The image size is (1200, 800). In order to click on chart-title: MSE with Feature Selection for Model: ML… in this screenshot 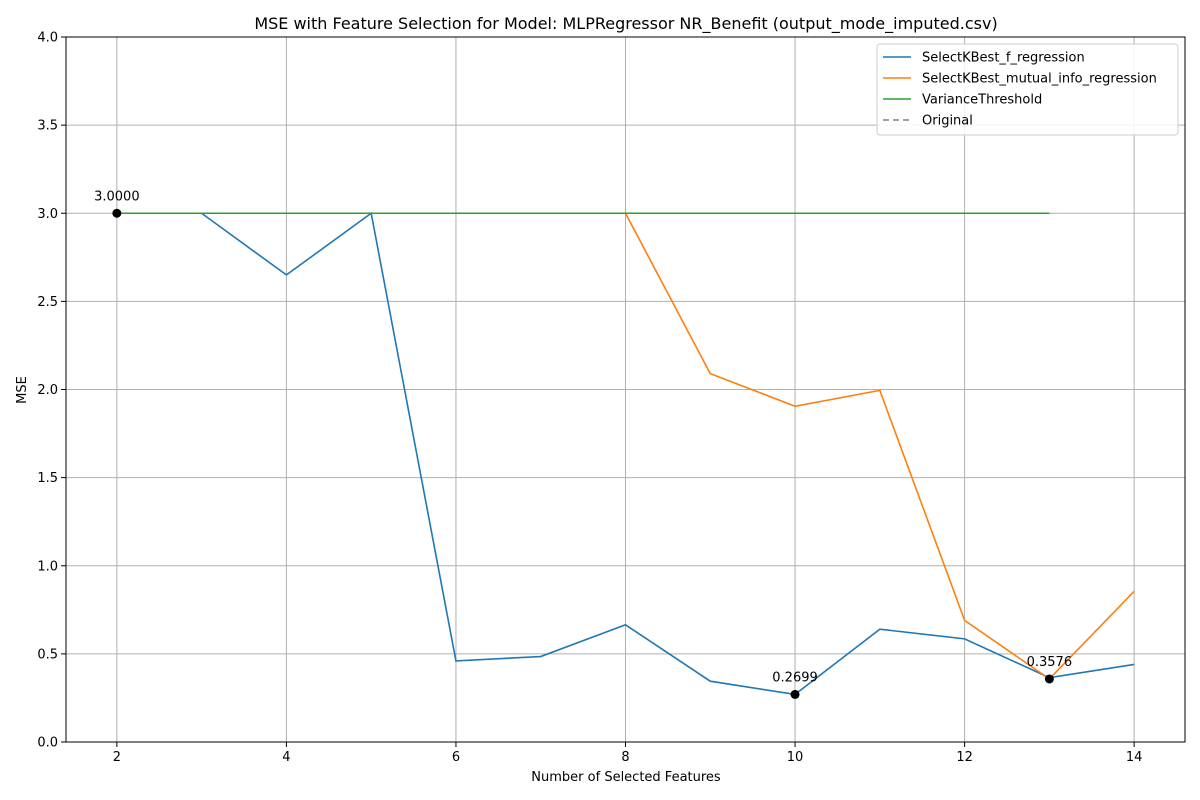, I will do `click(625, 24)`.